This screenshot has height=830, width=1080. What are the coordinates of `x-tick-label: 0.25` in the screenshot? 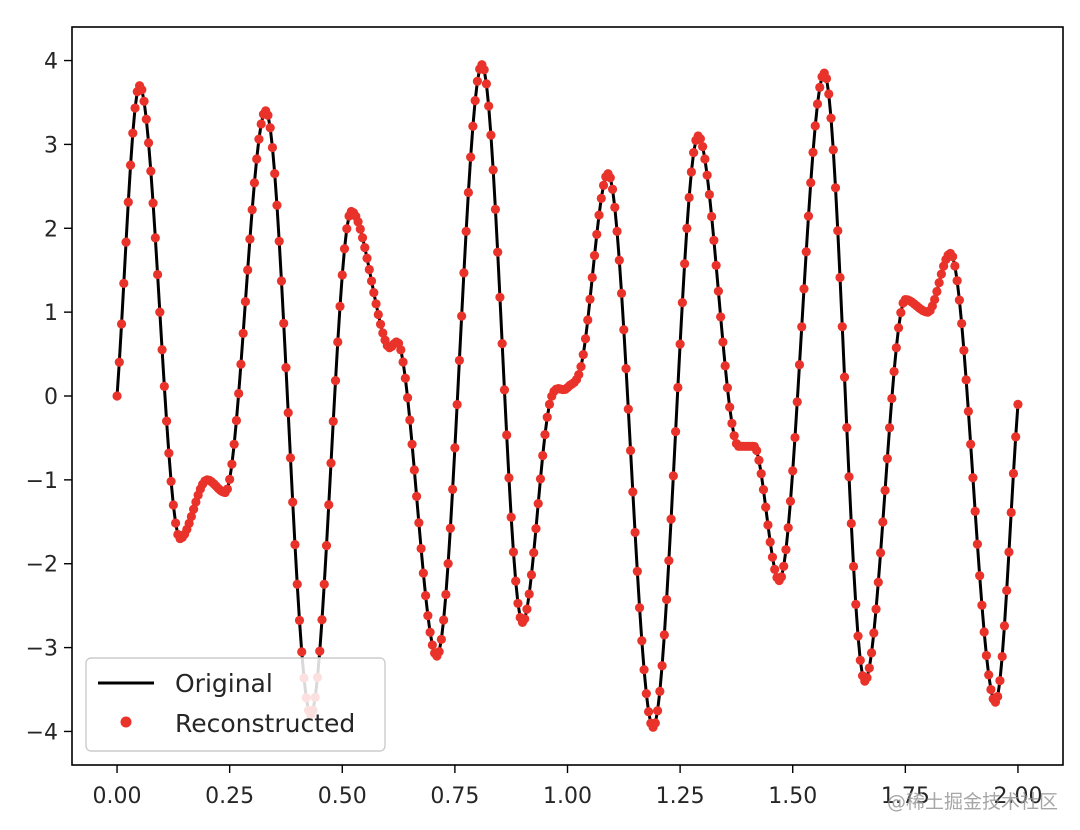 It's located at (229, 796).